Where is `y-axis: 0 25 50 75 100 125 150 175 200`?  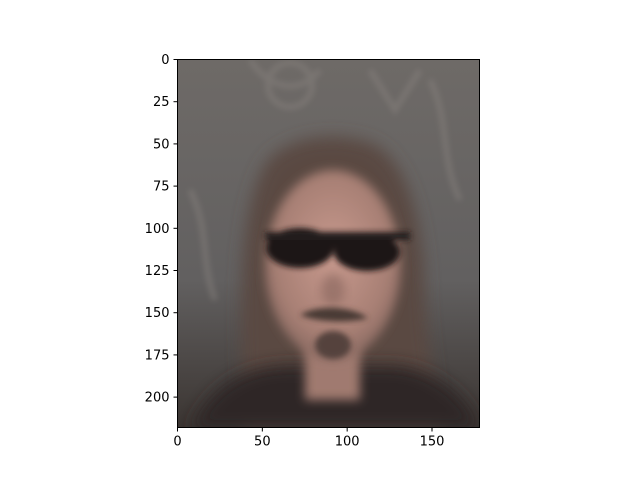
y-axis: 0 25 50 75 100 125 150 175 200 is located at coordinates (161, 229).